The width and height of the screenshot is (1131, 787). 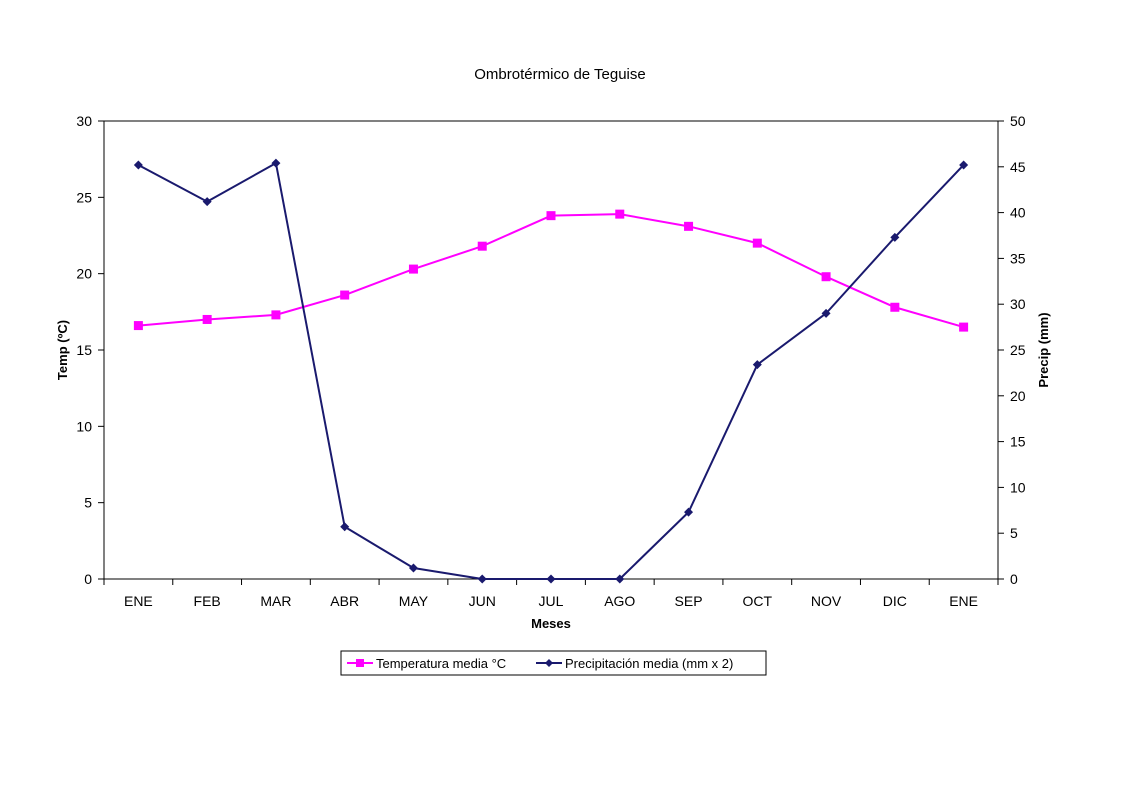 I want to click on y-right-axis: 0 5 10 15 20 25 30 35 40 45 50, so click(x=1012, y=350).